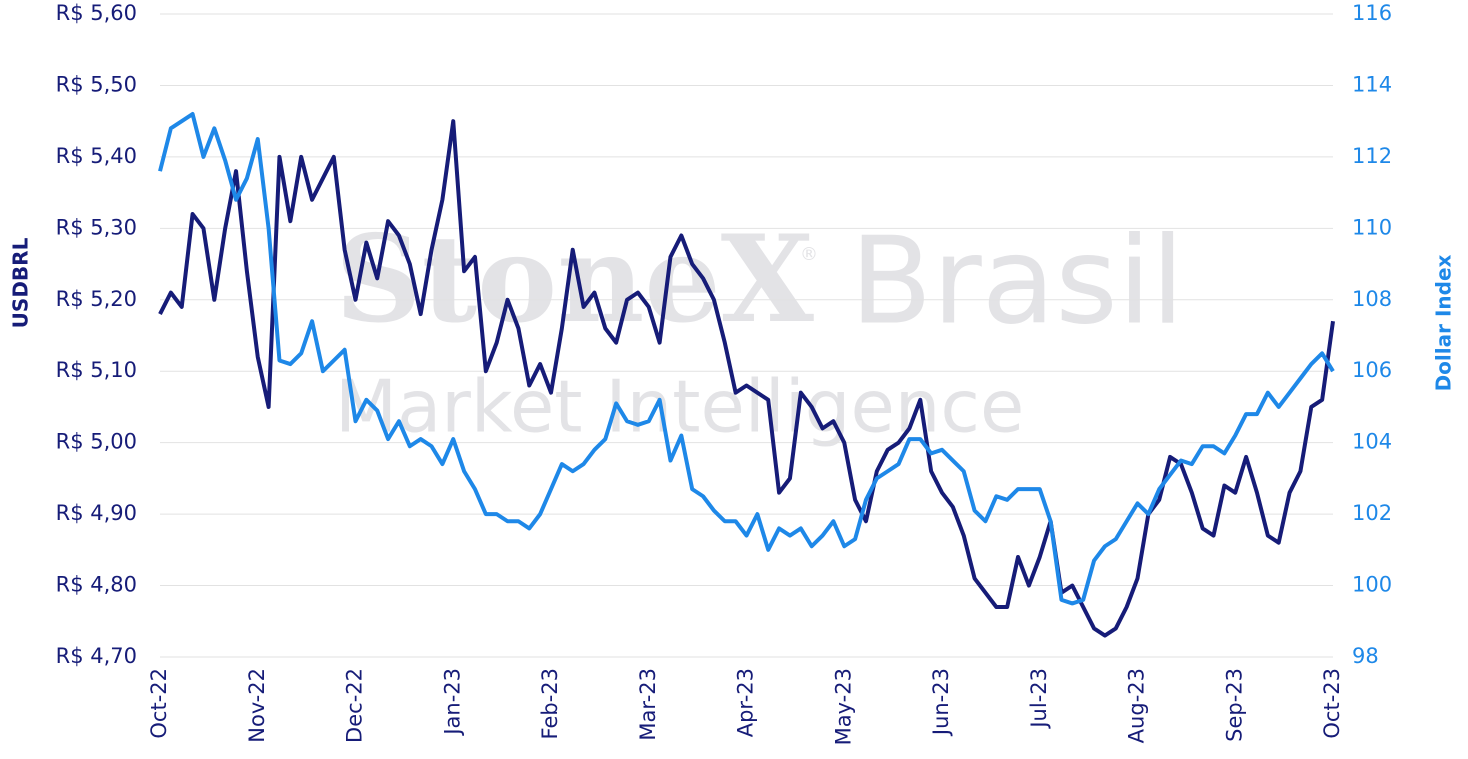 Image resolution: width=1468 pixels, height=759 pixels. I want to click on watermark-brand: StoneX, so click(574, 279).